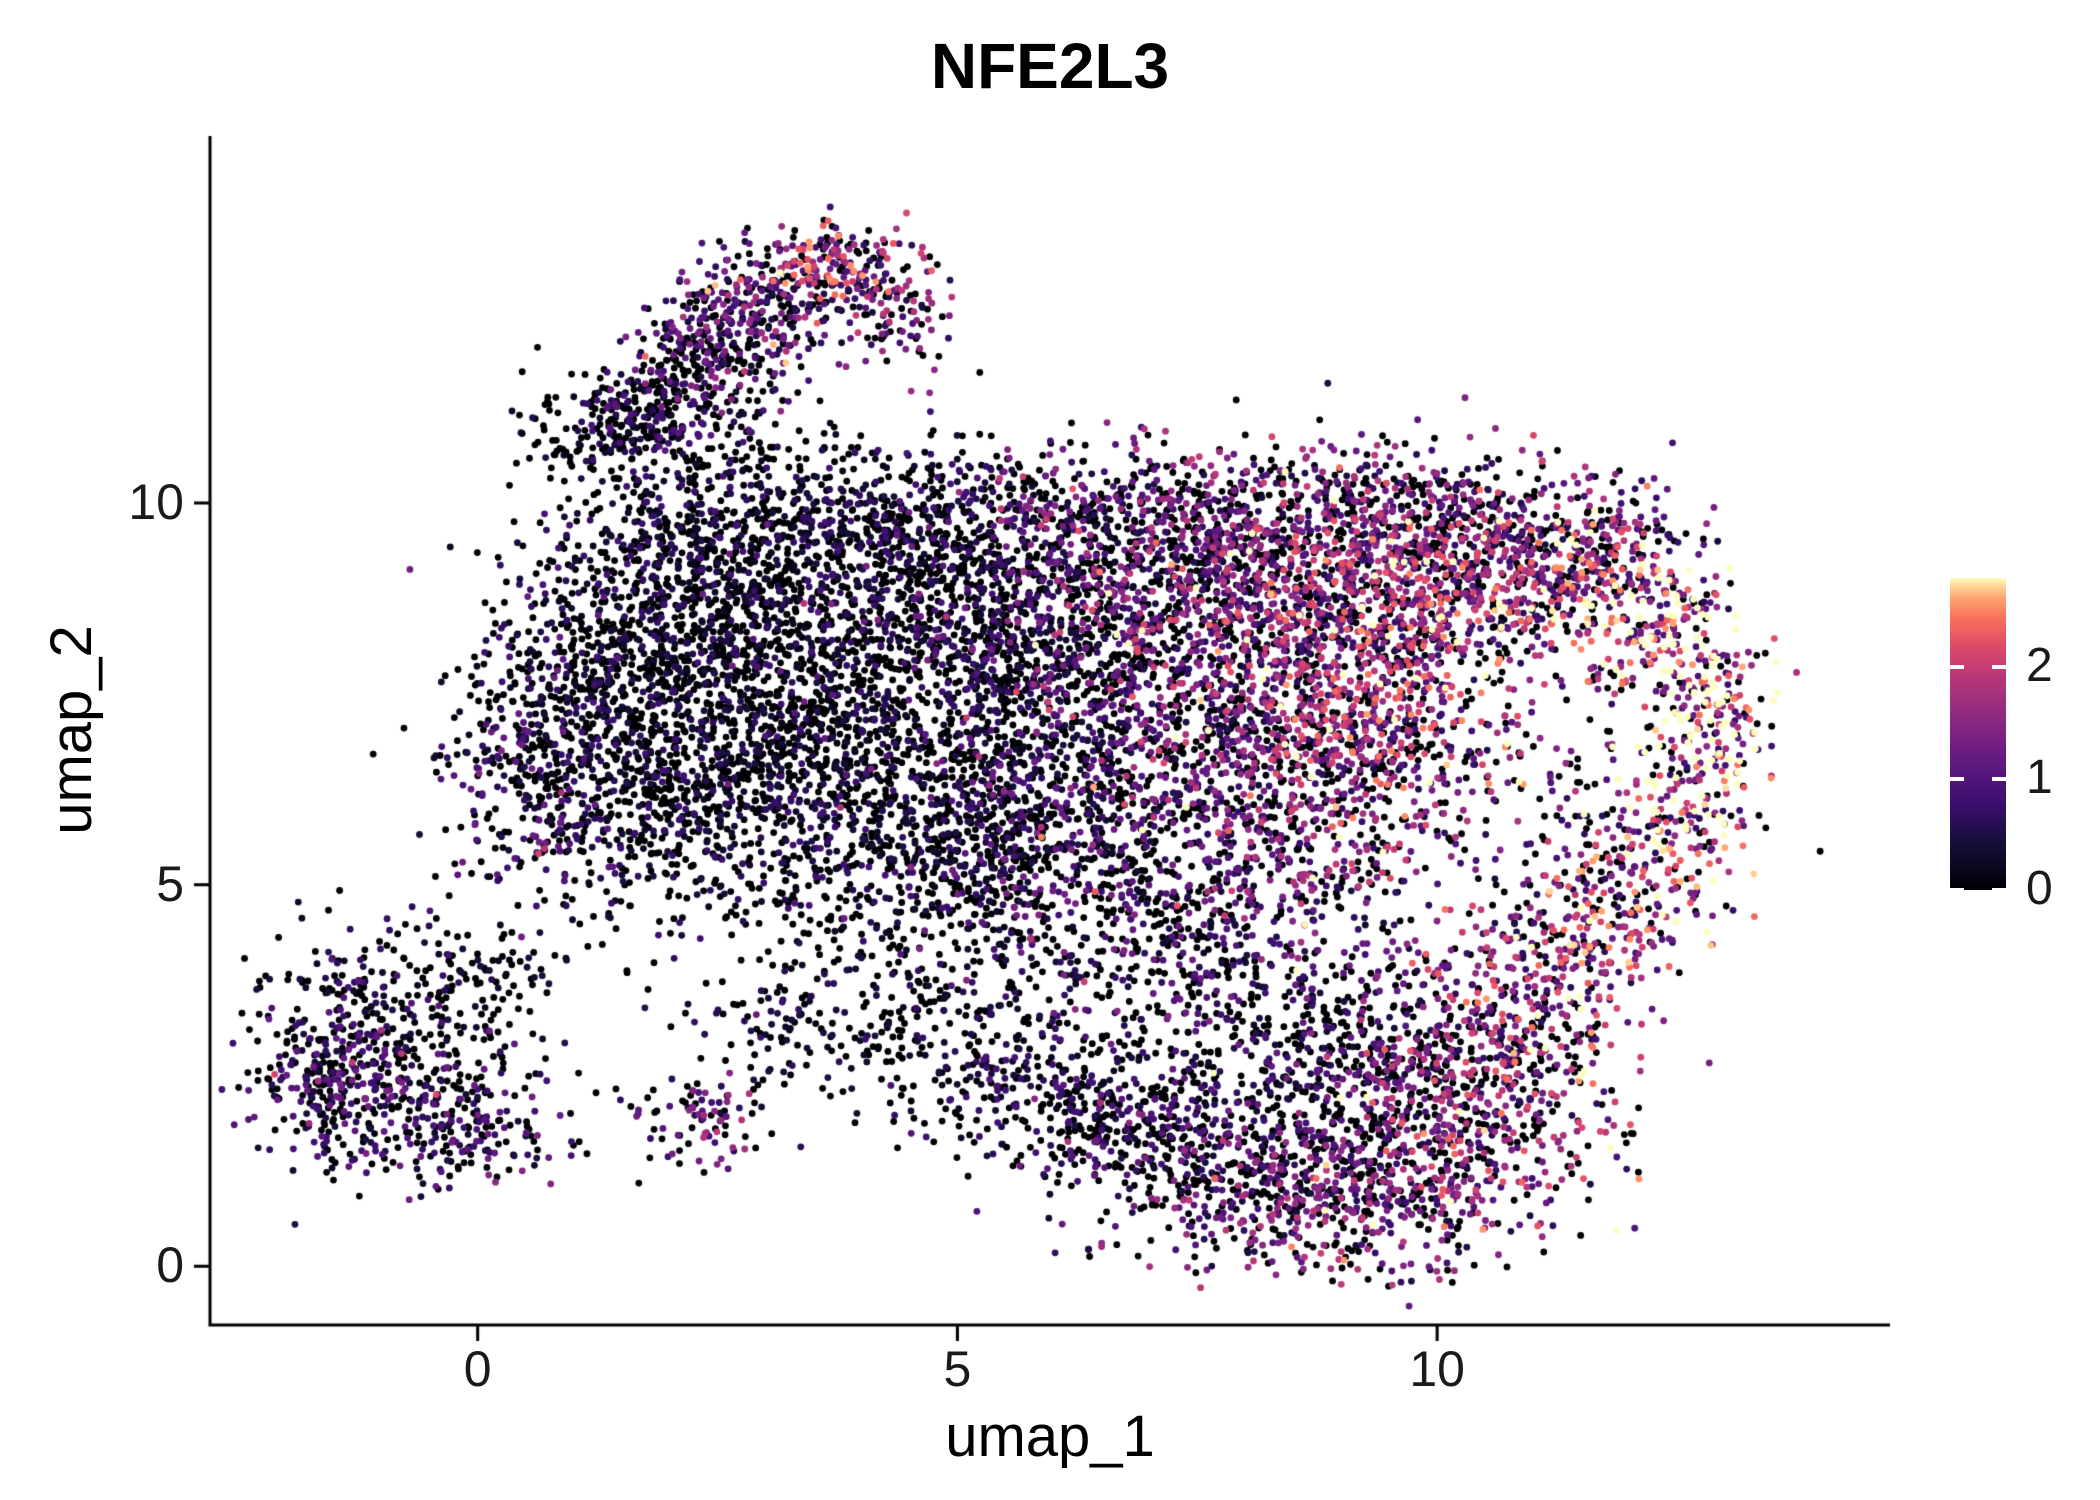 This screenshot has height=1500, width=2100. I want to click on y-tick-label: 5, so click(170, 883).